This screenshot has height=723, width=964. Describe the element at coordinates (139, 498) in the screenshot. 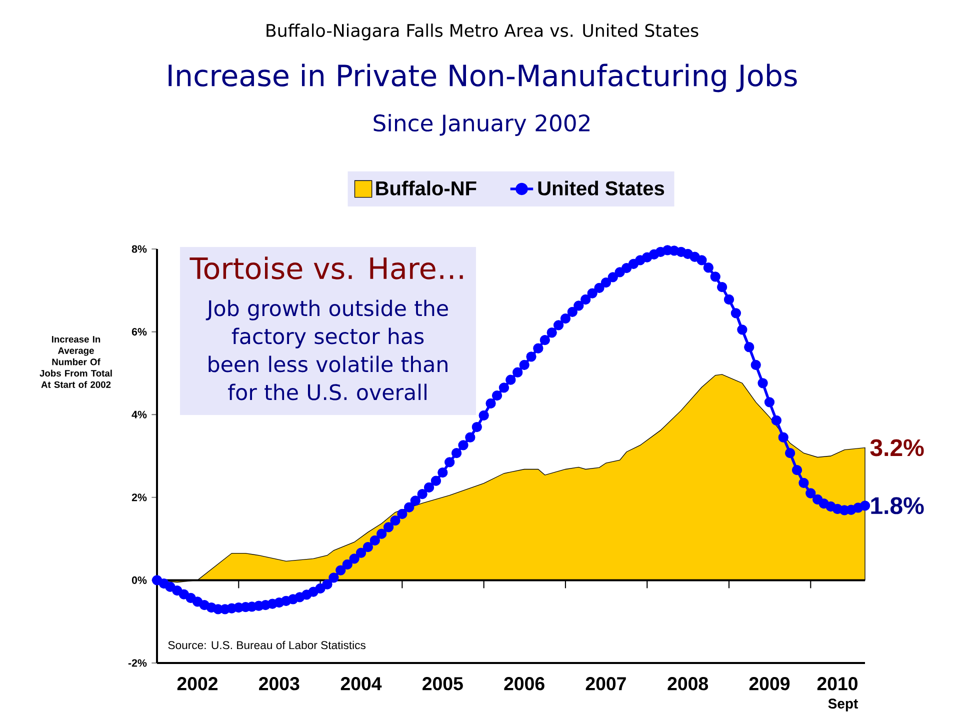

I see `y-tick-label: 2%` at that location.